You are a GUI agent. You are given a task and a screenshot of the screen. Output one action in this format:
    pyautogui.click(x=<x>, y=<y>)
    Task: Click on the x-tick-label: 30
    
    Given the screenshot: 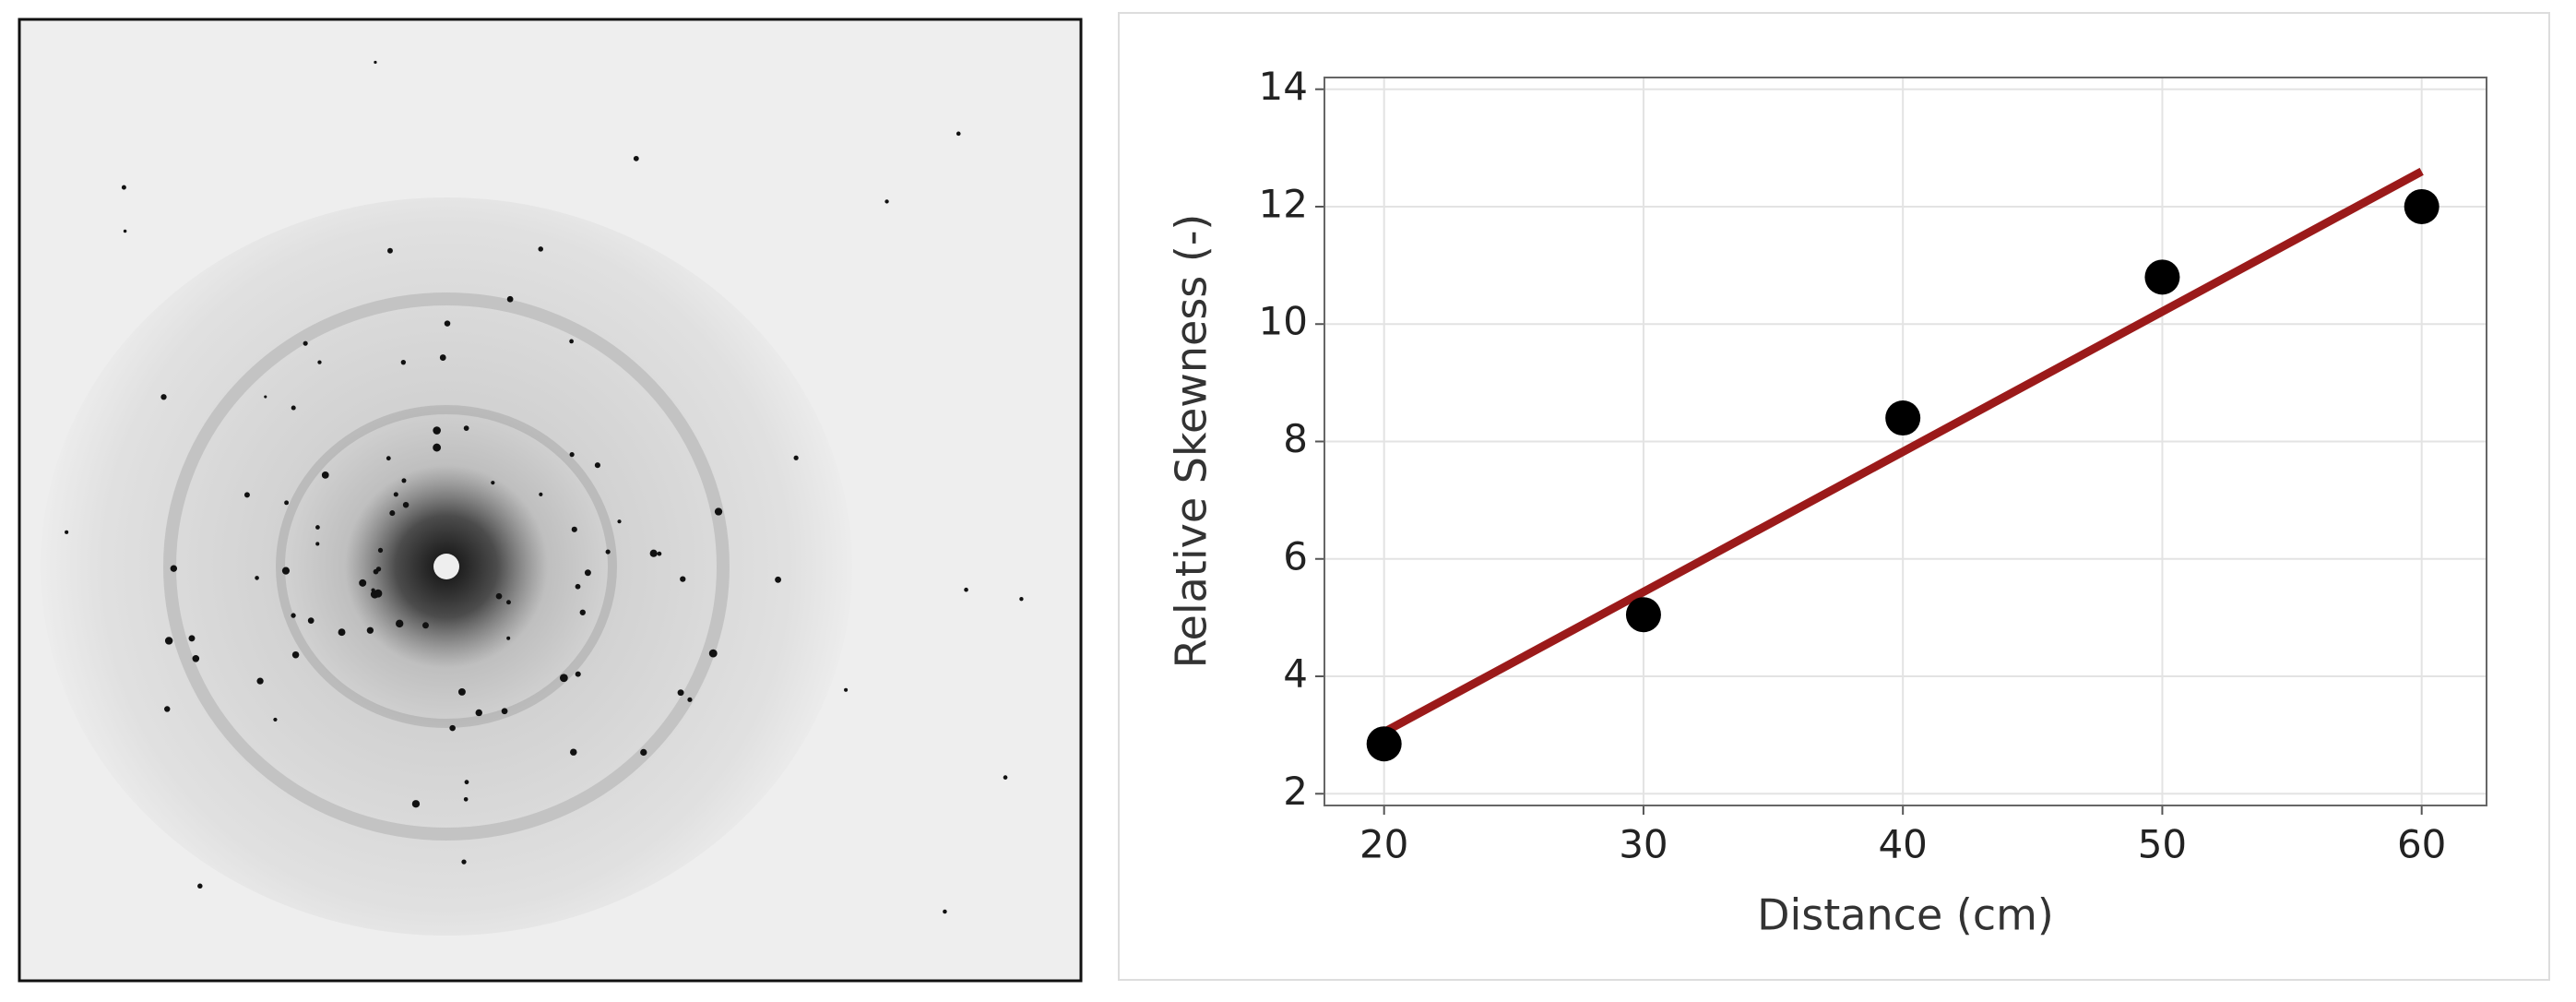 What is the action you would take?
    pyautogui.click(x=1644, y=844)
    